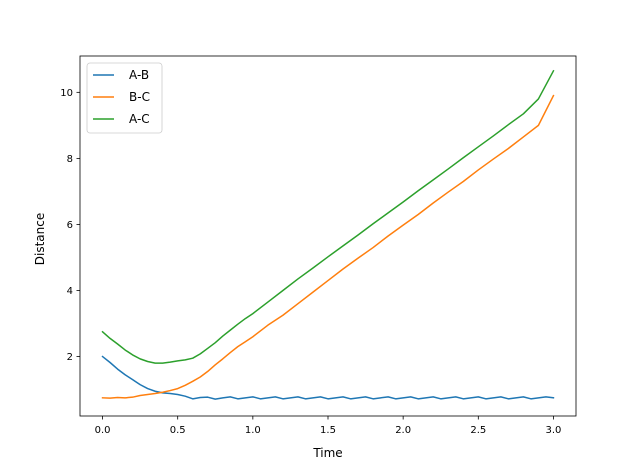 The width and height of the screenshot is (640, 472). What do you see at coordinates (478, 430) in the screenshot?
I see `x-tick-label: 2.5` at bounding box center [478, 430].